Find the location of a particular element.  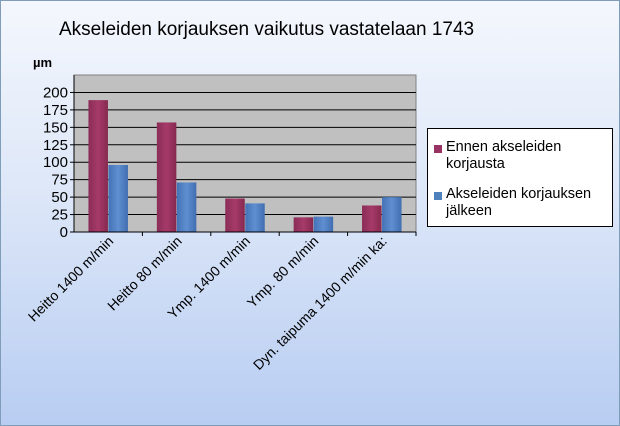

y-axis-unit-label: µm is located at coordinates (42, 62).